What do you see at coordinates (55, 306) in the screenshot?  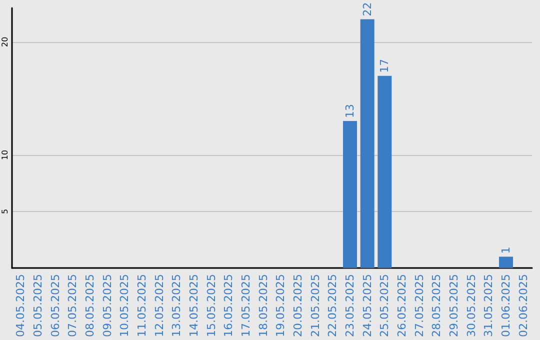 I see `x-tick-label: 06.05.2025` at bounding box center [55, 306].